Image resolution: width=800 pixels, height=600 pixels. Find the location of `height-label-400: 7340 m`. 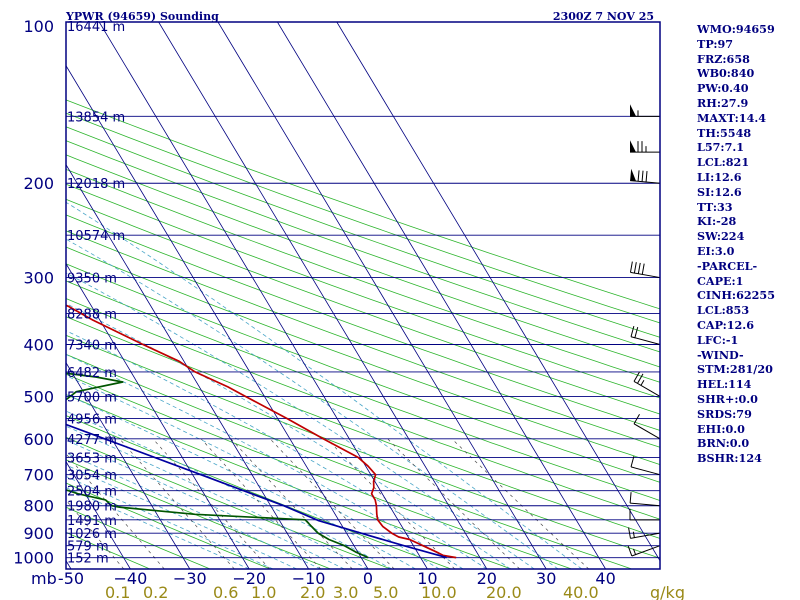

height-label-400: 7340 m is located at coordinates (92, 345).